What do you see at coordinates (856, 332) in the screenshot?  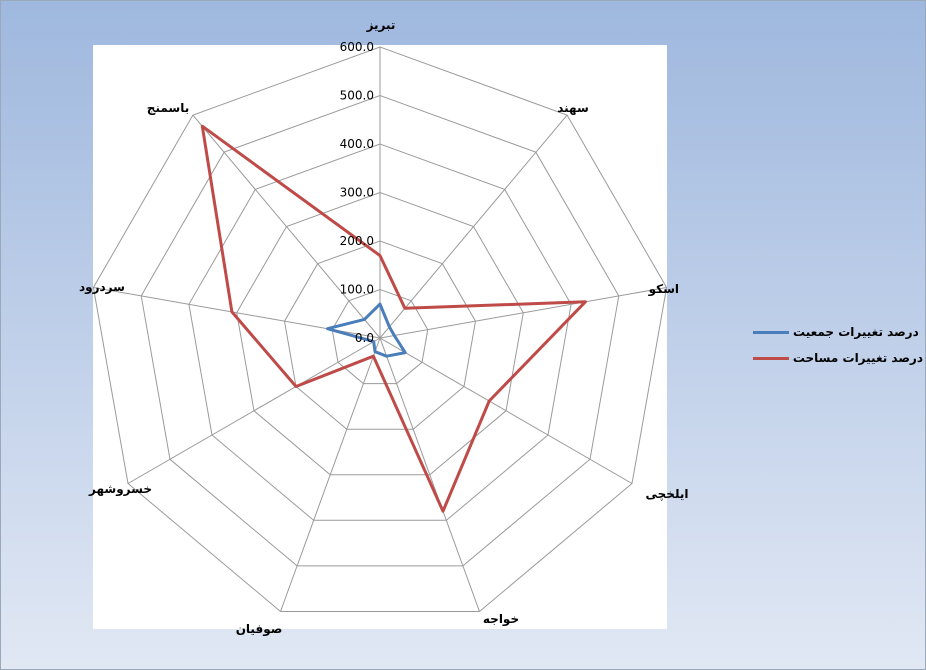 I see `legend-label-population: درصد تغییرات جمعیت` at bounding box center [856, 332].